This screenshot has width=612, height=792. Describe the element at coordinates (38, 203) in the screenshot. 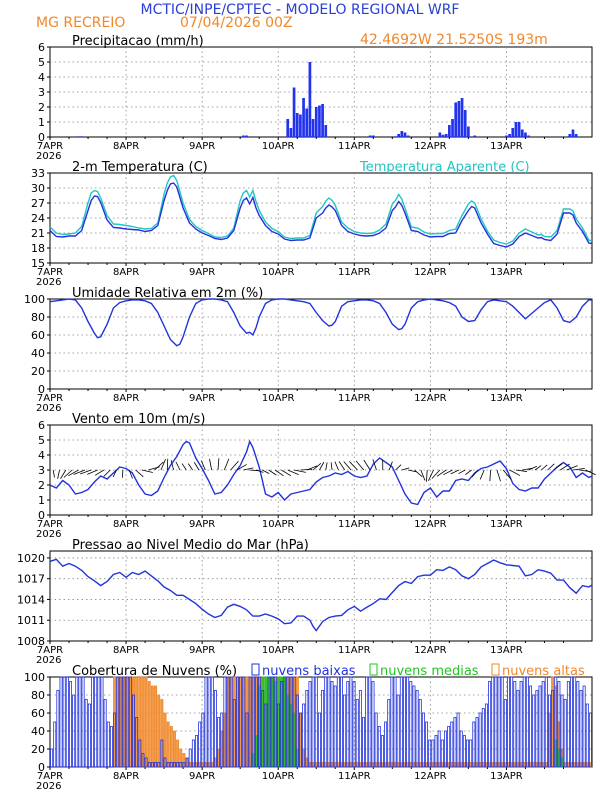

I see `y-tick-label: 27` at that location.